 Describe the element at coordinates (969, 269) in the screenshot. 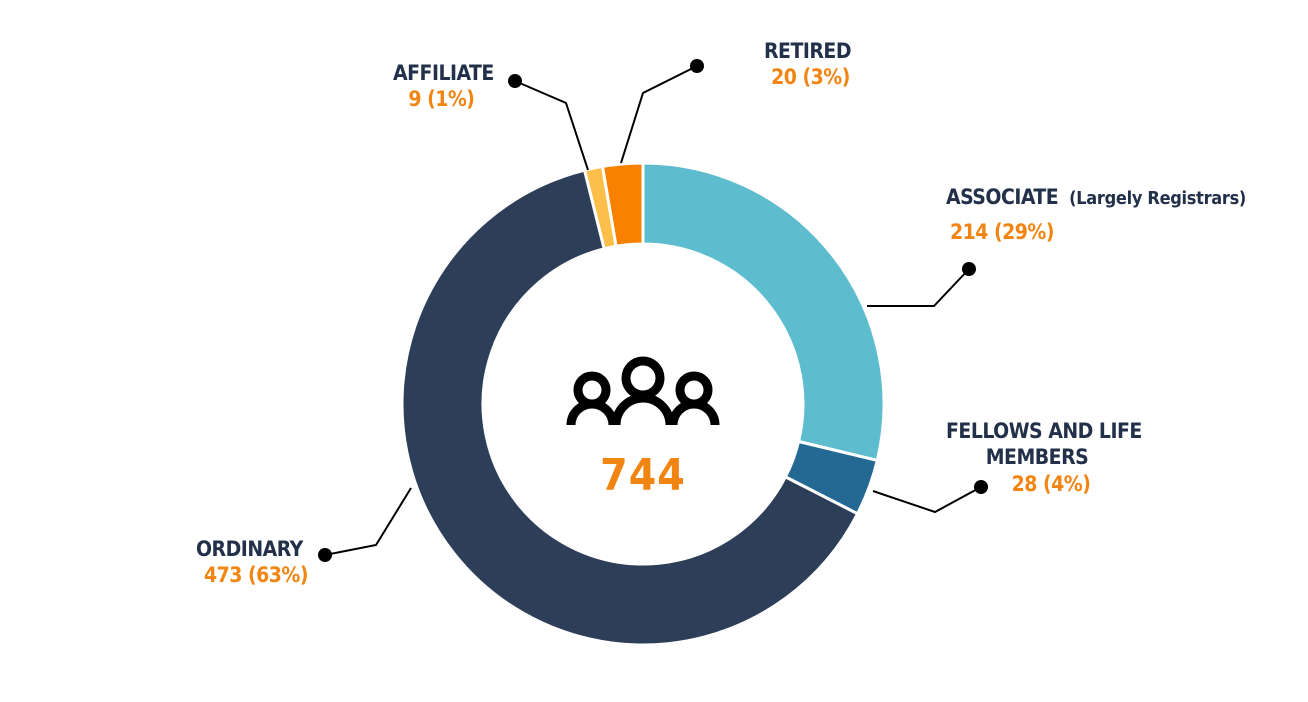

I see `leader-dot-associate` at that location.